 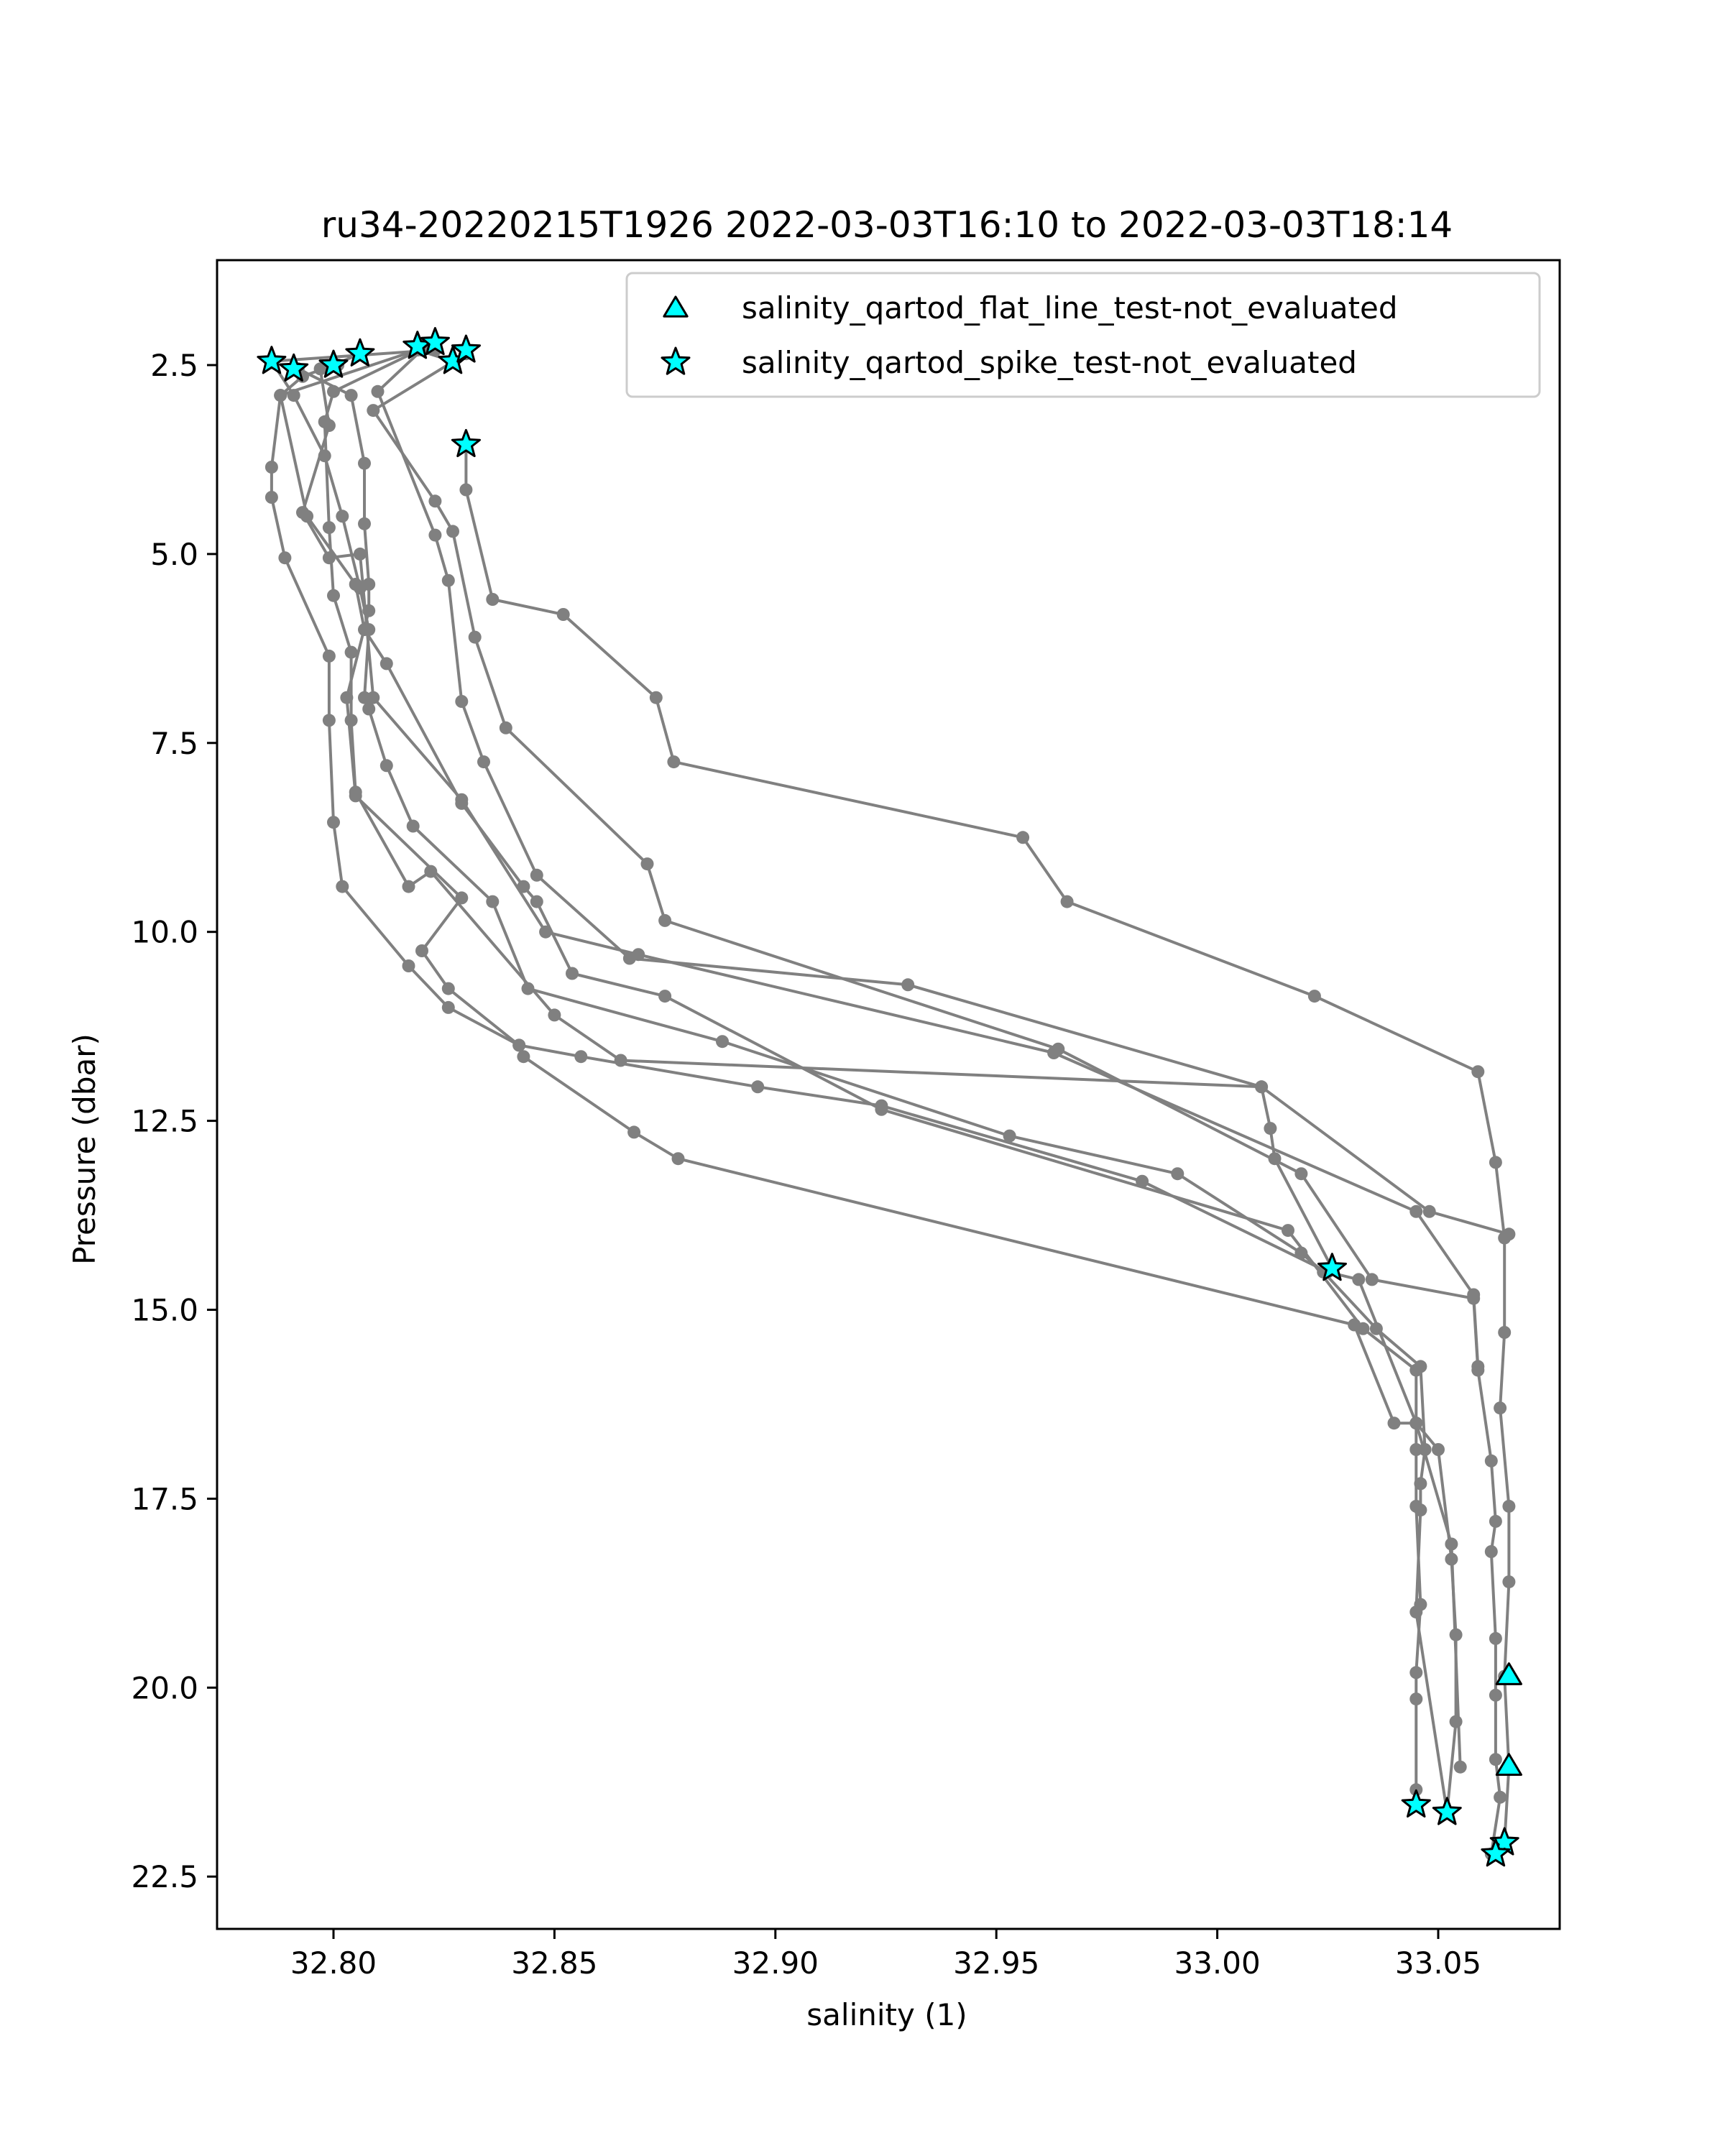 What do you see at coordinates (333, 1963) in the screenshot?
I see `x-tick-label: 32.80` at bounding box center [333, 1963].